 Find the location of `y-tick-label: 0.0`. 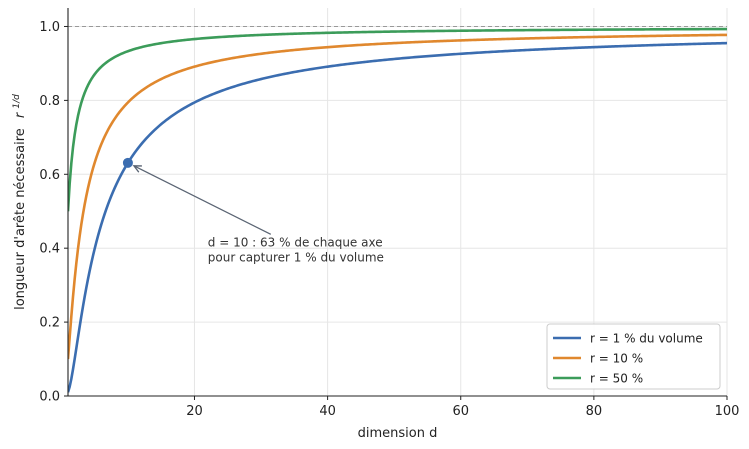

y-tick-label: 0.0 is located at coordinates (49, 397).